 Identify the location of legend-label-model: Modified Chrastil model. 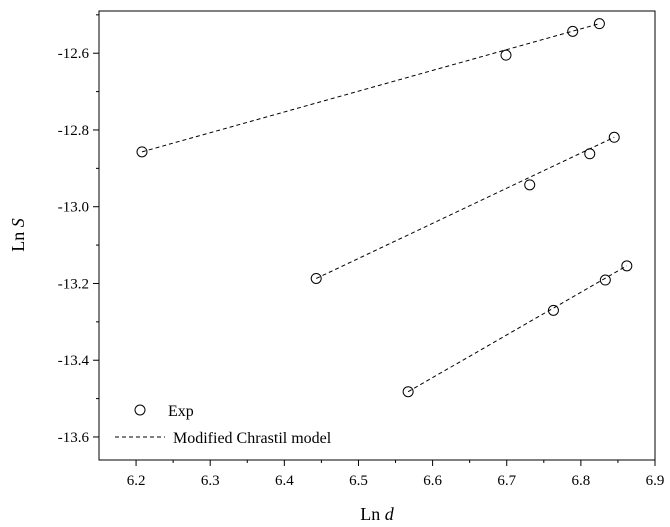
(252, 438).